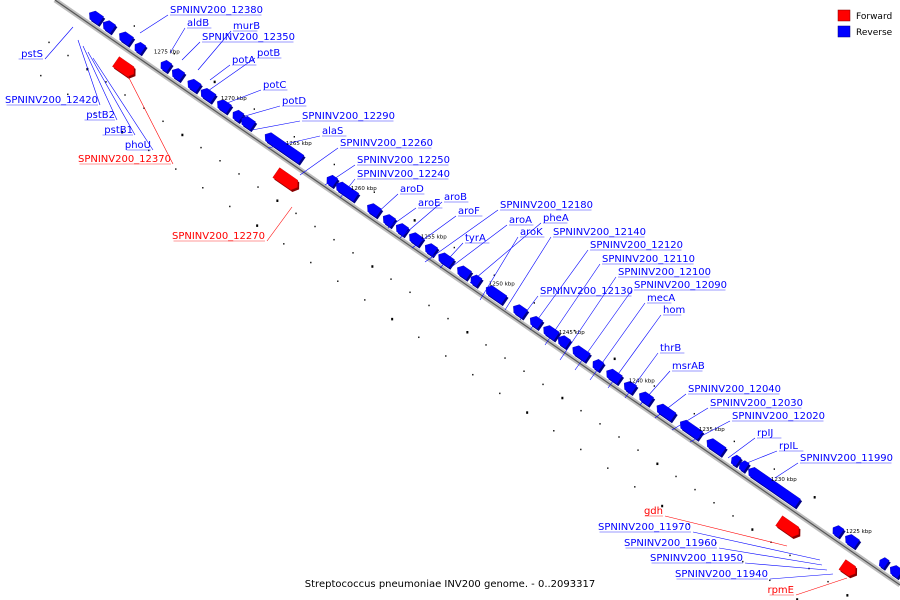  Describe the element at coordinates (531, 232) in the screenshot. I see `gene-label-arok: aroK` at that location.